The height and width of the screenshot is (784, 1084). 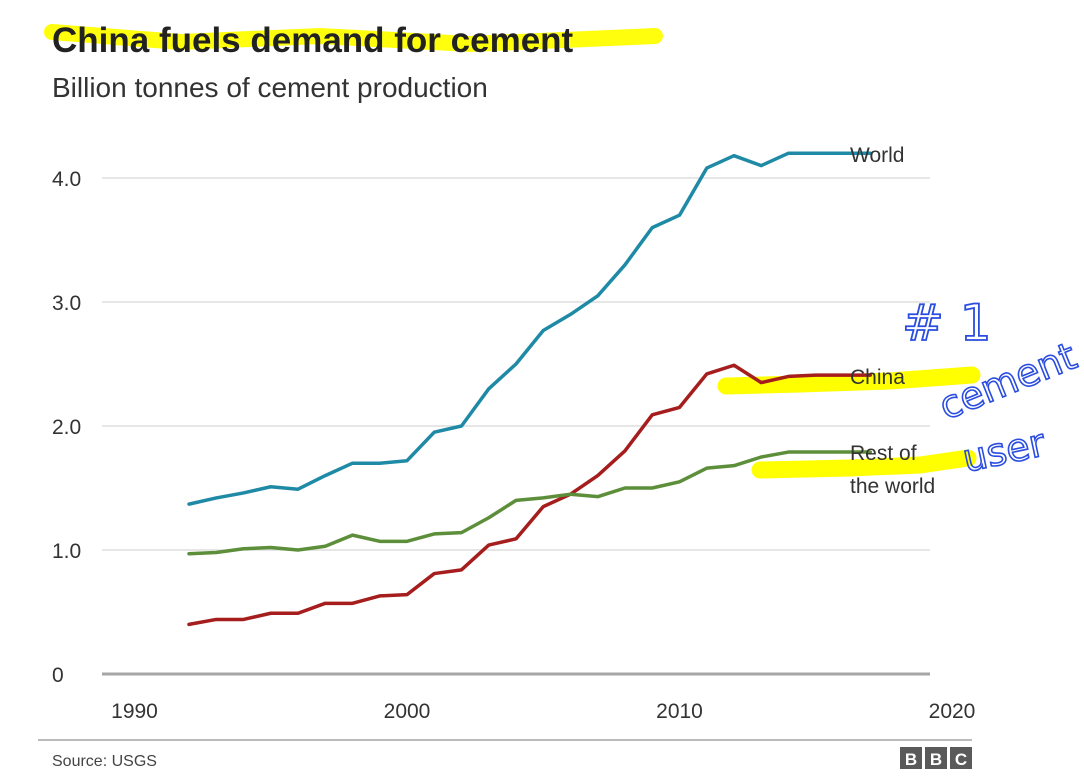 I want to click on x-tick-label: 1990, so click(x=134, y=711).